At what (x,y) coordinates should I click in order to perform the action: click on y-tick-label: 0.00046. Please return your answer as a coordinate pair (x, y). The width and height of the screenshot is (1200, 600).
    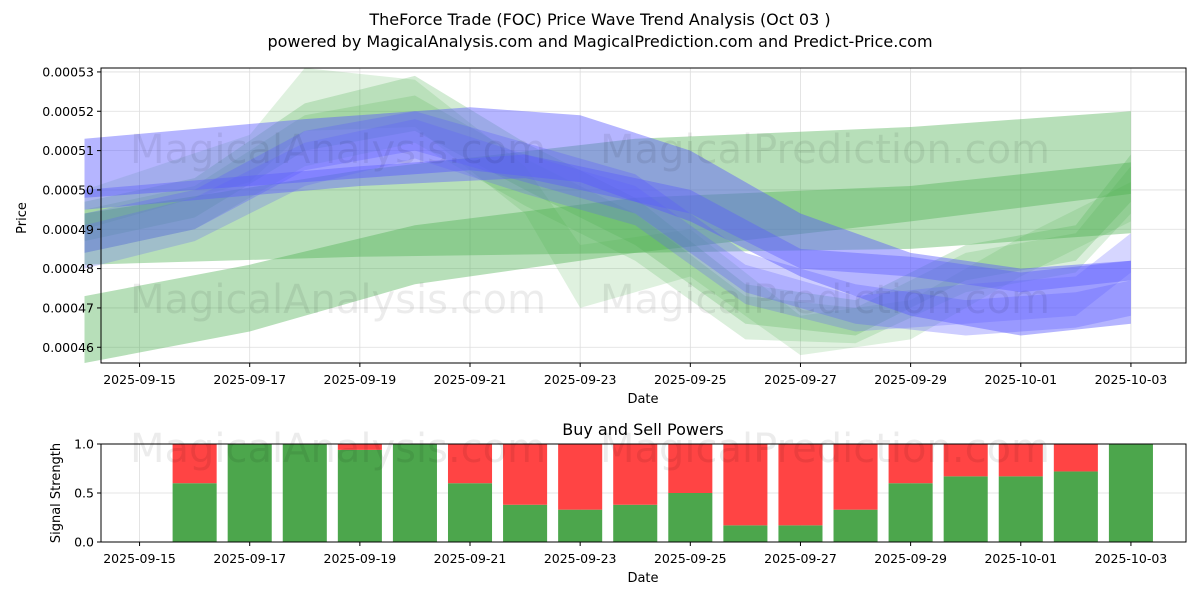
    Looking at the image, I should click on (68, 347).